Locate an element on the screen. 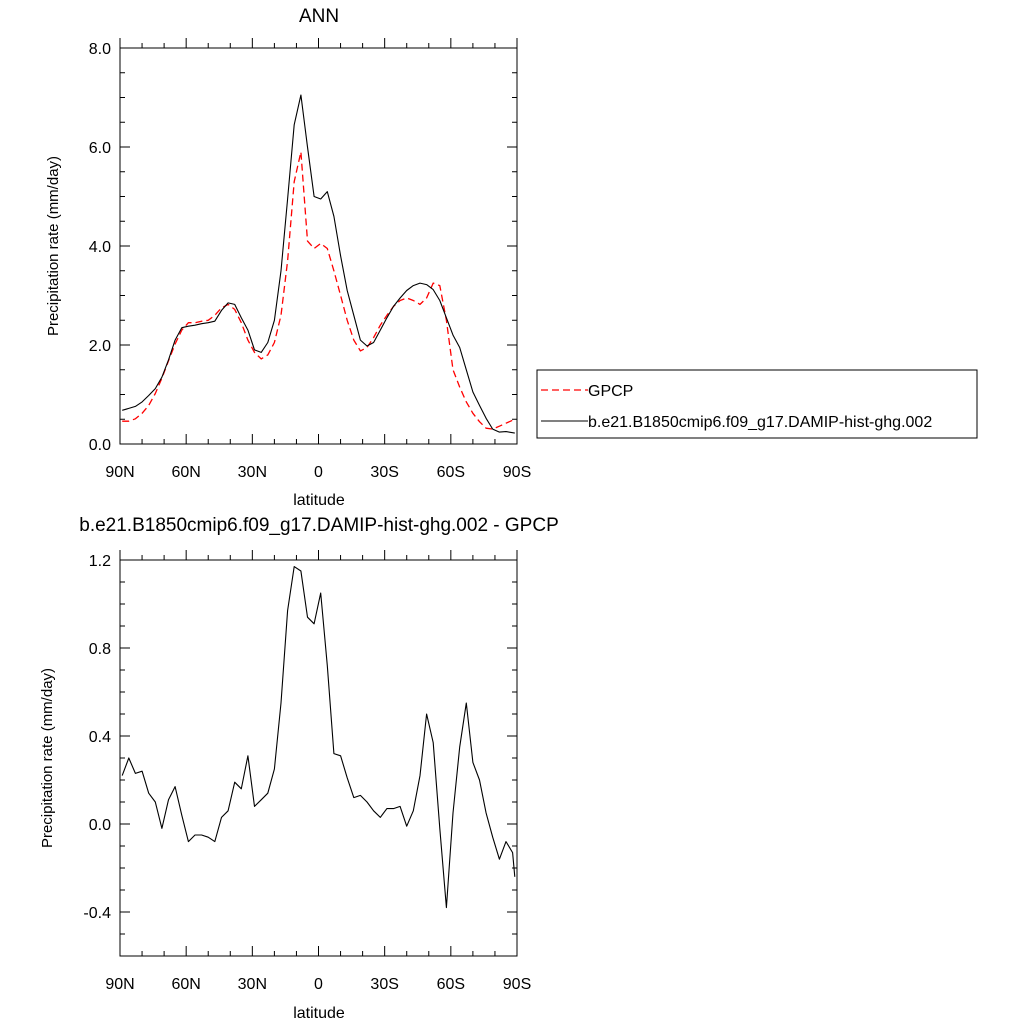  y-tick-label: 4.0 is located at coordinates (100, 247).